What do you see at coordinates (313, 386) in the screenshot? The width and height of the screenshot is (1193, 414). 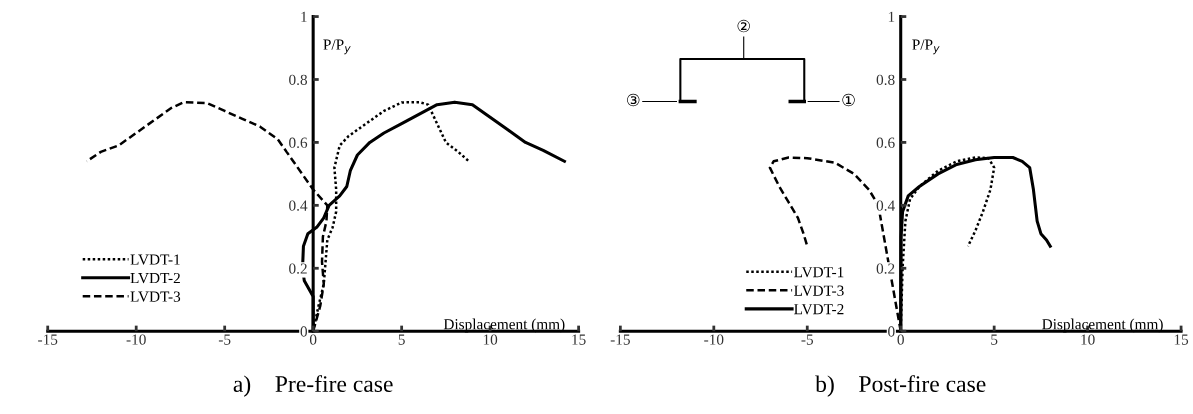 I see `text: a) Pre-fire case` at bounding box center [313, 386].